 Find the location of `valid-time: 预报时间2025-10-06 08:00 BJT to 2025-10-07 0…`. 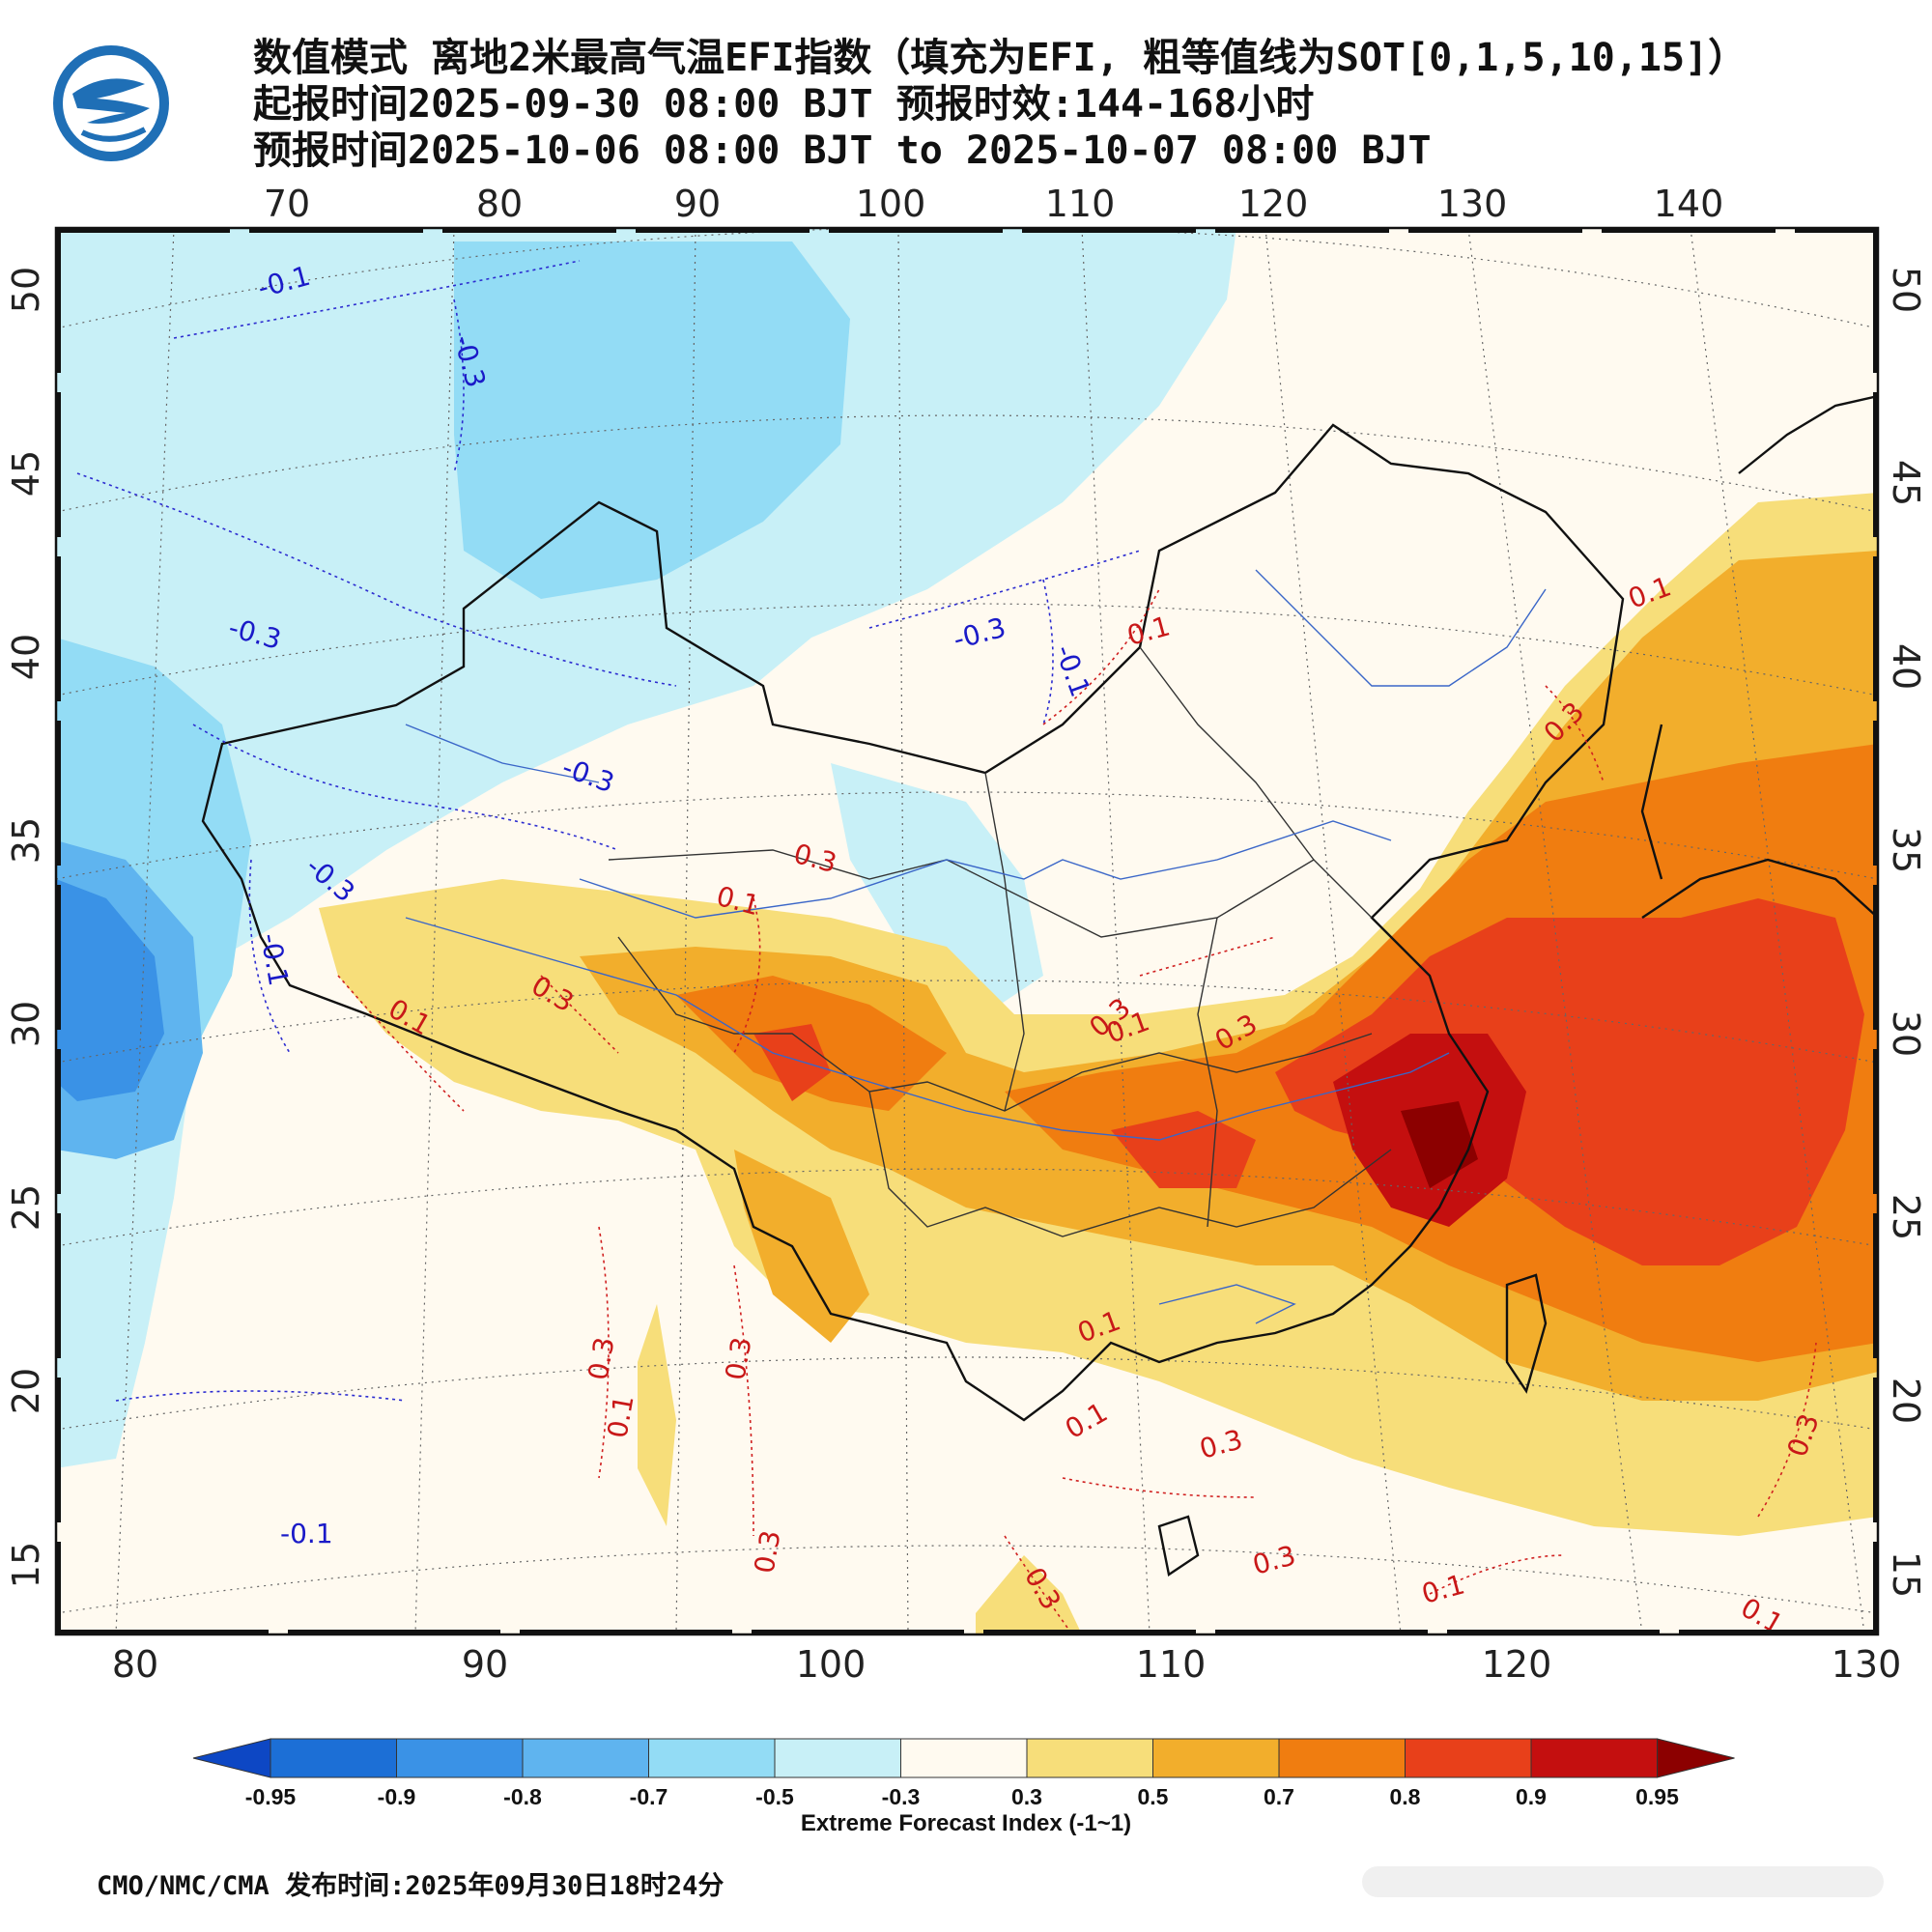

valid-time: 预报时间2025-10-06 08:00 BJT to 2025-10-07 0… is located at coordinates (842, 150).